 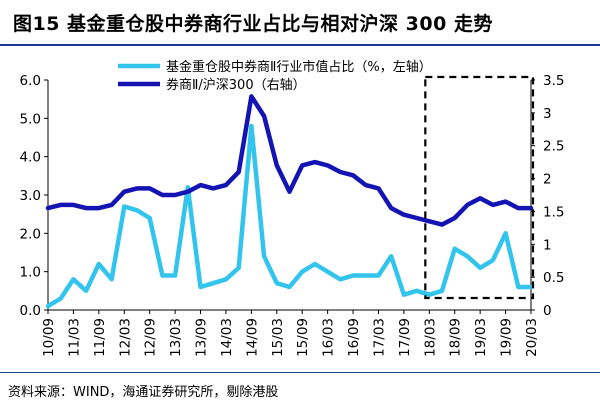 What do you see at coordinates (253, 24) in the screenshot?
I see `chart-title: 图15 基金重仓股中券商行业占比与相对沪深 300 走势` at bounding box center [253, 24].